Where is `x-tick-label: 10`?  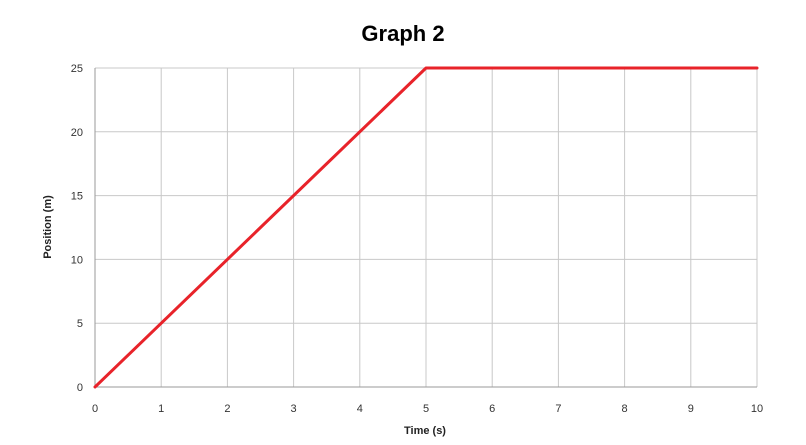 x-tick-label: 10 is located at coordinates (757, 409).